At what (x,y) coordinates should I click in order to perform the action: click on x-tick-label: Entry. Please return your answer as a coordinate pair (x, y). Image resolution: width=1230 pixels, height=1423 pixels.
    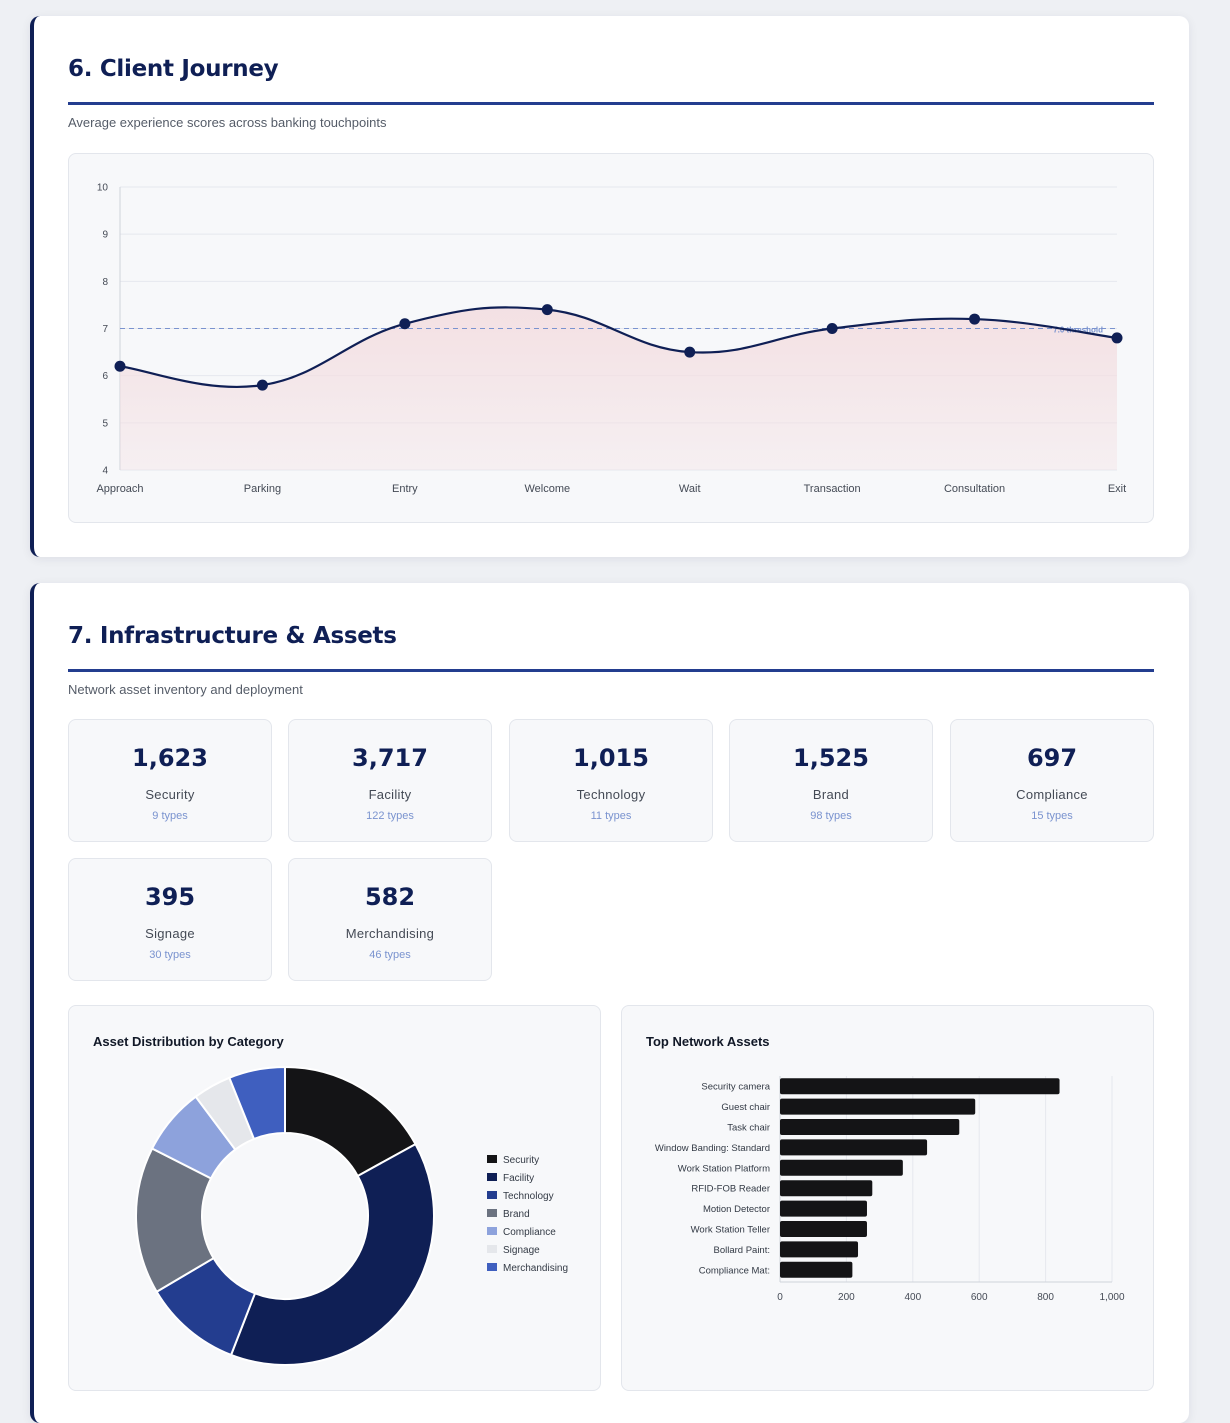
    Looking at the image, I should click on (405, 489).